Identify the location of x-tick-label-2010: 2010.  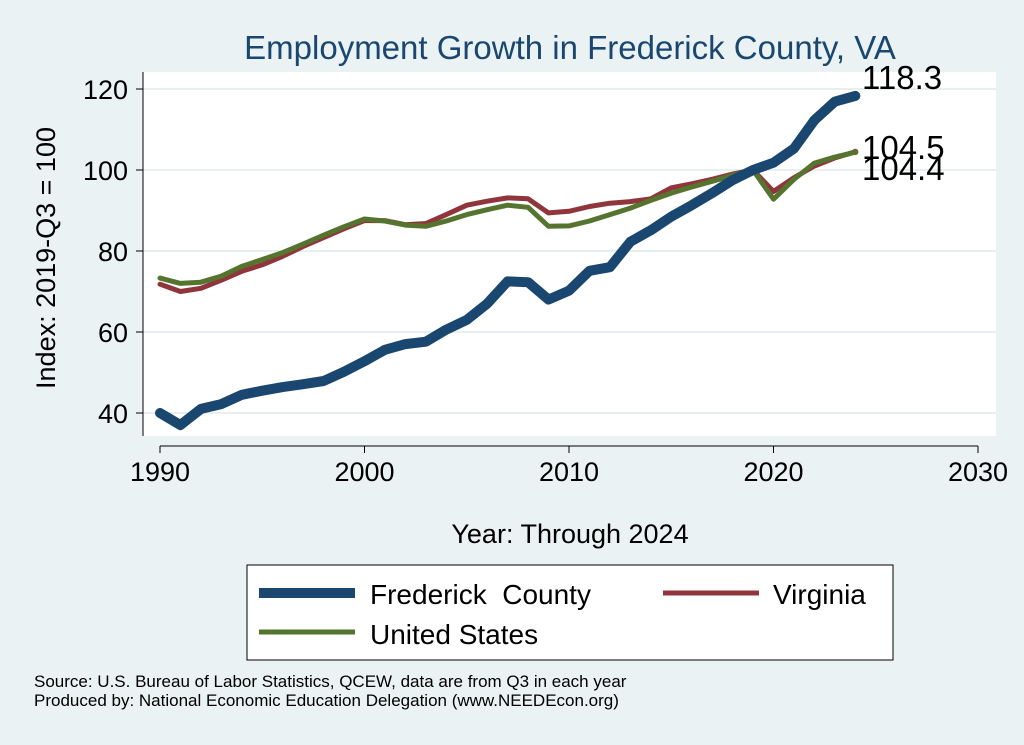
(569, 472).